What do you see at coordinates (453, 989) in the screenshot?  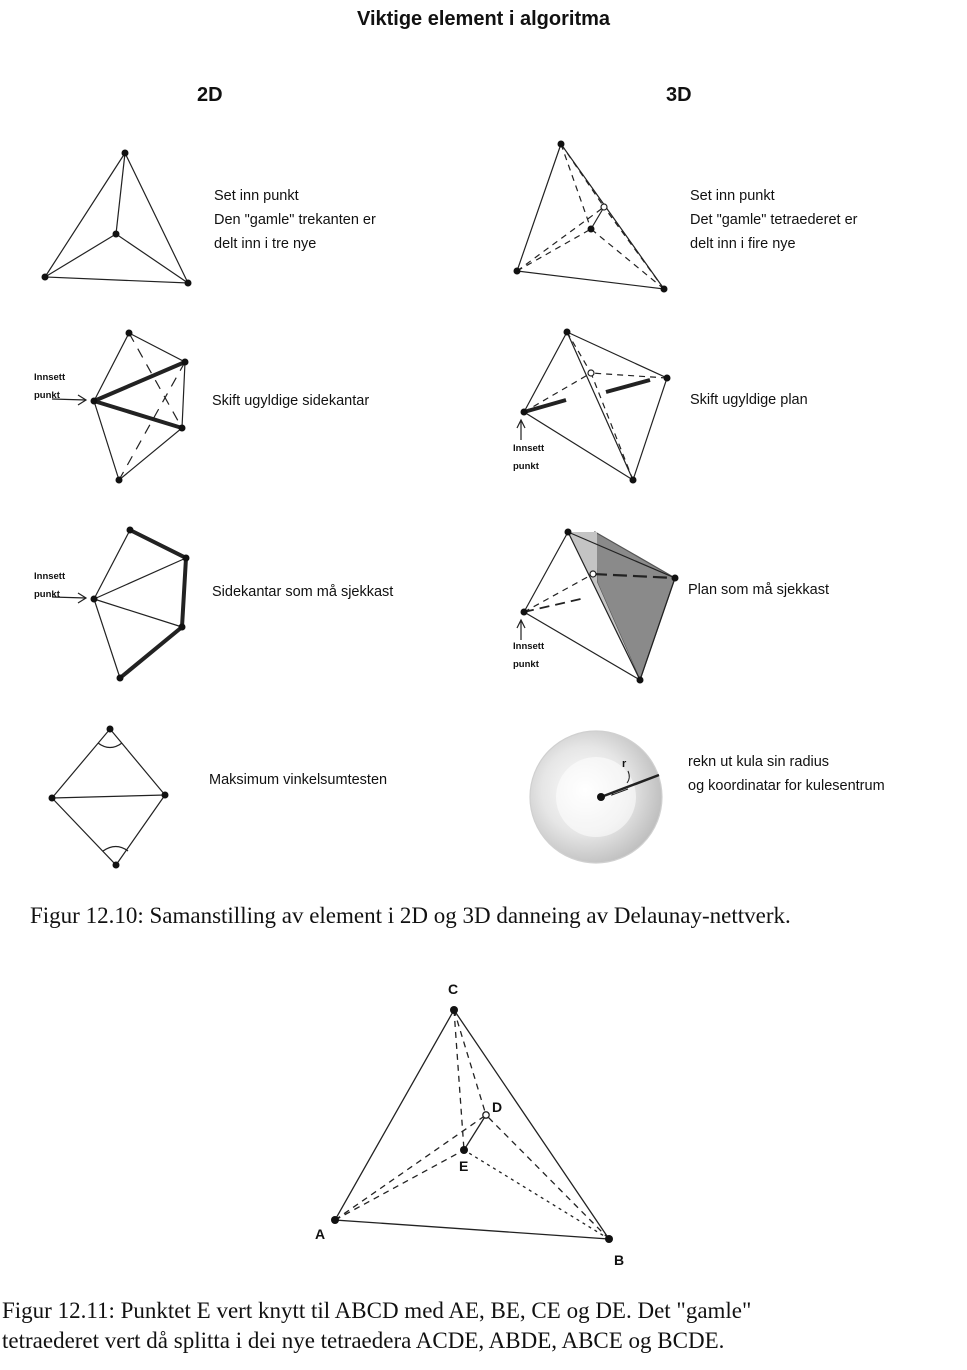 I see `point-label-c: C` at bounding box center [453, 989].